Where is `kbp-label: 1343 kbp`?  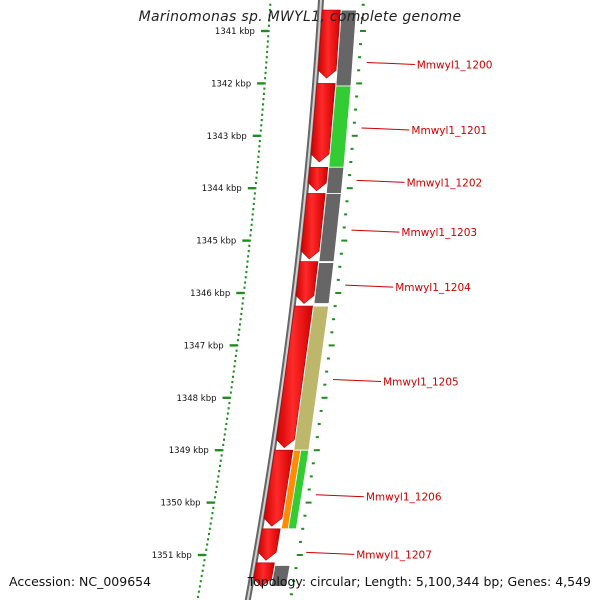
kbp-label: 1343 kbp is located at coordinates (227, 137).